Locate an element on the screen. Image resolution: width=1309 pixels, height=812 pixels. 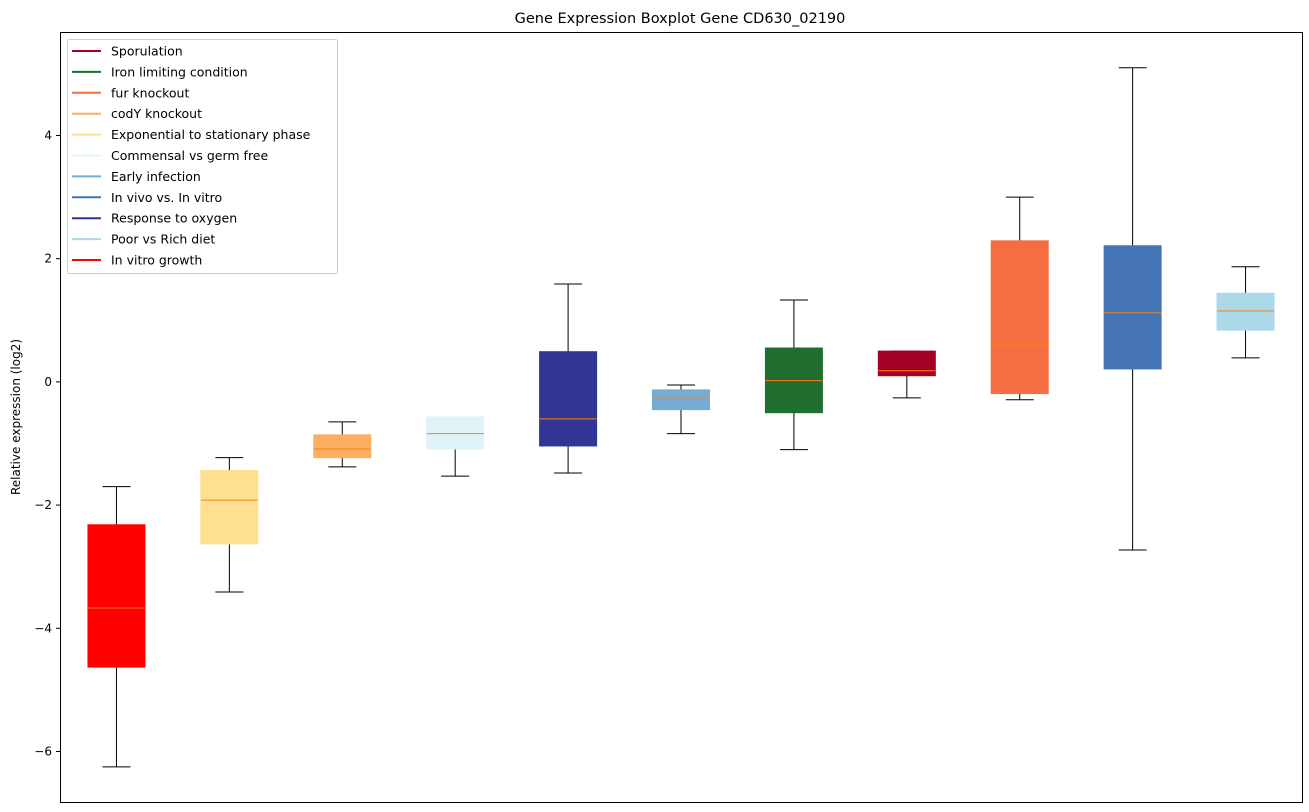
legend-item: Response to oxygen is located at coordinates (154, 218).